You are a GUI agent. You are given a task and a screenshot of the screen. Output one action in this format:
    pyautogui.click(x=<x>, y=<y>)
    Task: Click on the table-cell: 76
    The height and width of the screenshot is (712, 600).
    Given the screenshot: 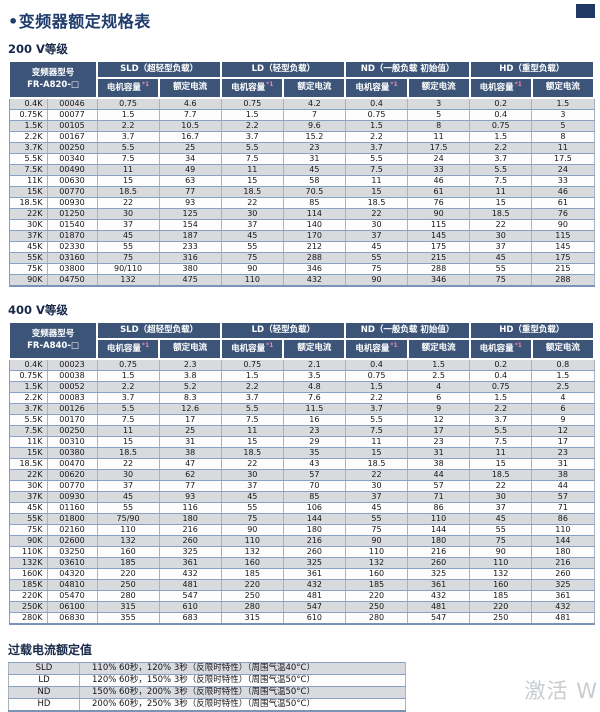 What is the action you would take?
    pyautogui.click(x=439, y=203)
    